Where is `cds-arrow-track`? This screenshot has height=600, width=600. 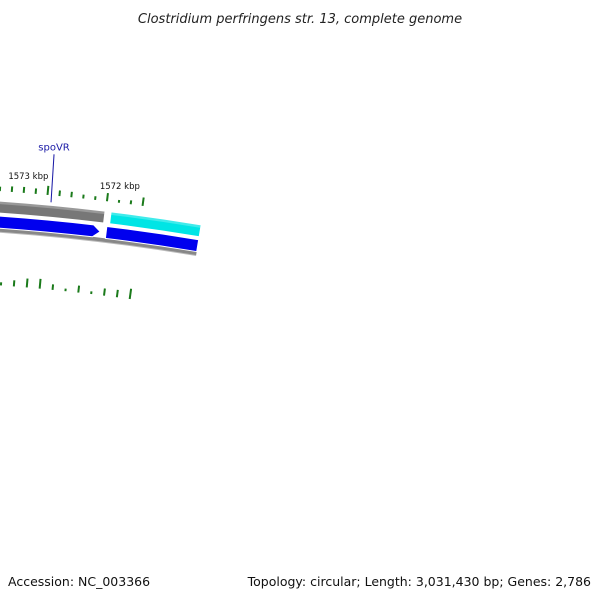 cds-arrow-track is located at coordinates (100, 234).